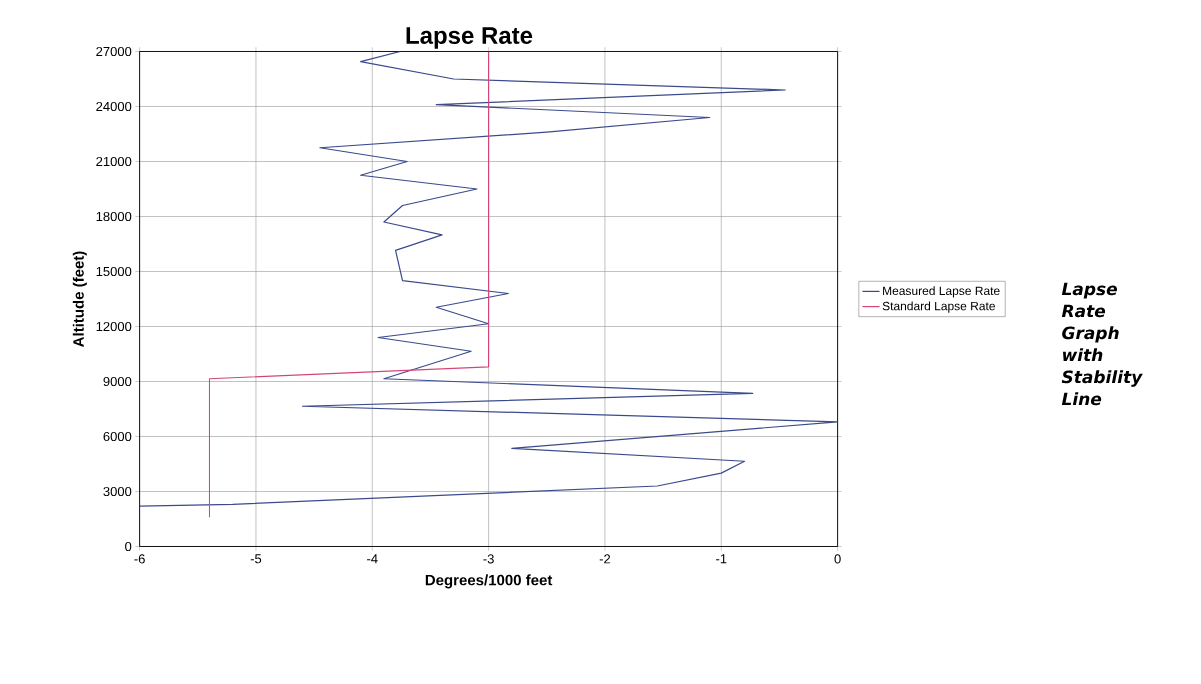 The width and height of the screenshot is (1201, 684). What do you see at coordinates (372, 559) in the screenshot?
I see `x-tick-label: -4` at bounding box center [372, 559].